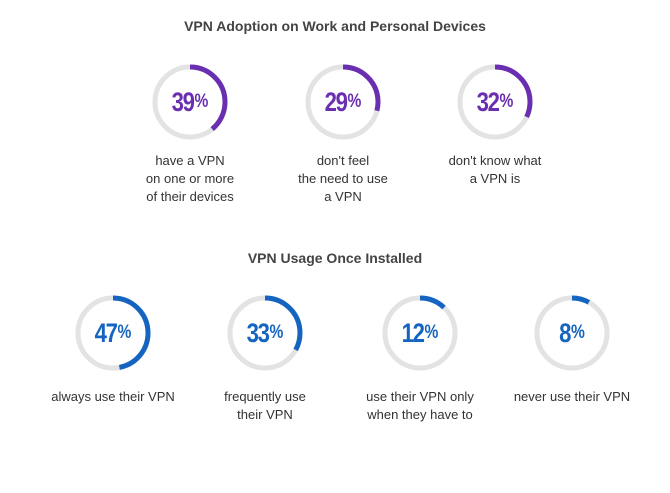 The width and height of the screenshot is (670, 493). I want to click on donut-chart: 8%, so click(572, 333).